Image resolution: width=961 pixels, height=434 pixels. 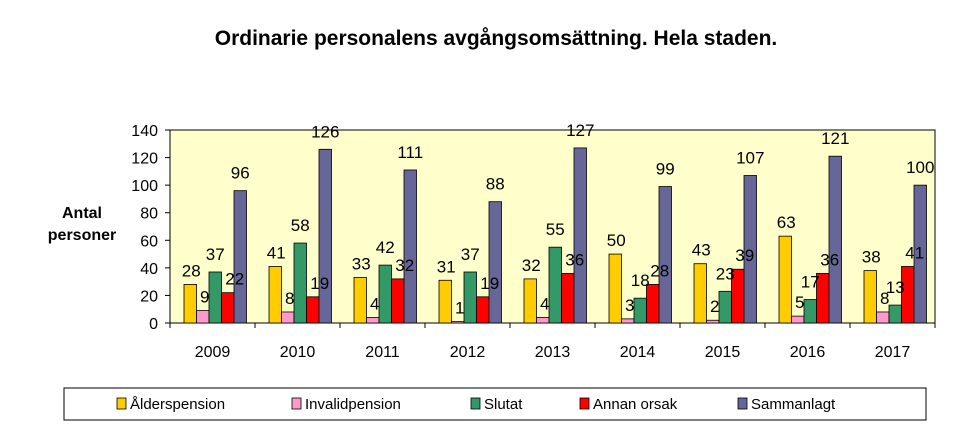 I want to click on x-tick-label: 2012, so click(x=468, y=352).